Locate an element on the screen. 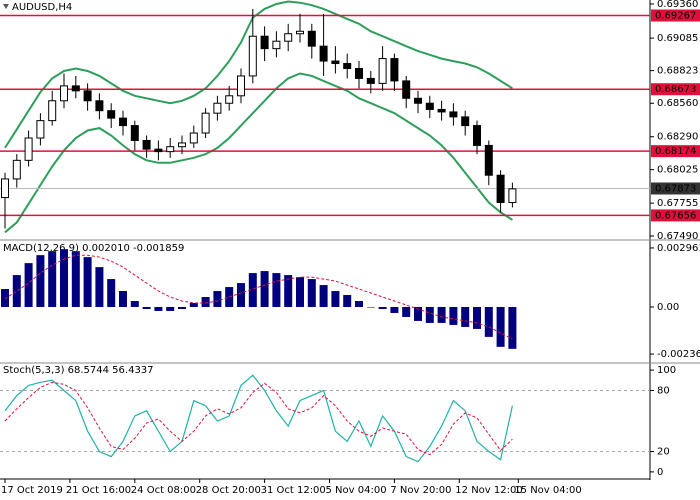  x-tick-label: 7 Nov 20:00 is located at coordinates (420, 490).